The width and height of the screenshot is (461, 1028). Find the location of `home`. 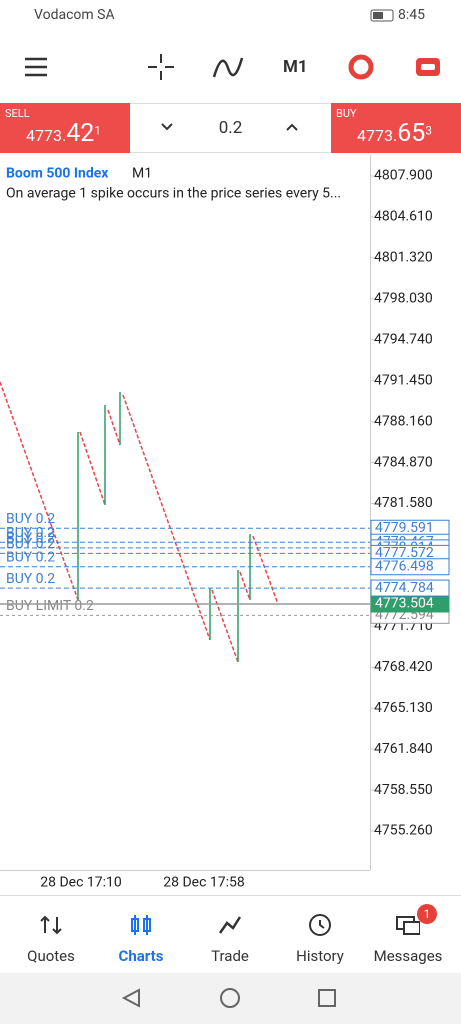

home is located at coordinates (230, 998).